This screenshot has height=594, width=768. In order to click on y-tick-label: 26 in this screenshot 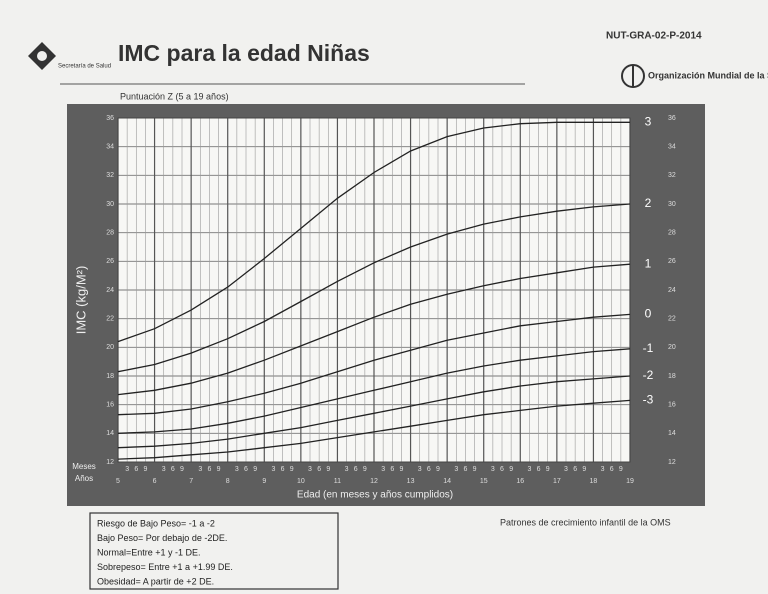, I will do `click(110, 261)`.